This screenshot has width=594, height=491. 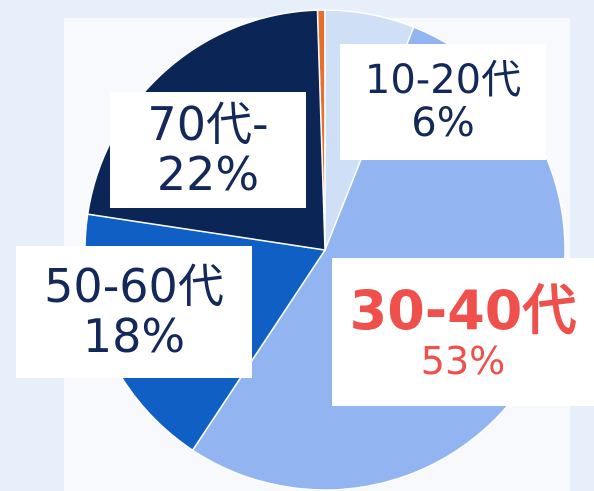 What do you see at coordinates (208, 124) in the screenshot?
I see `label-70s-age: 70代-` at bounding box center [208, 124].